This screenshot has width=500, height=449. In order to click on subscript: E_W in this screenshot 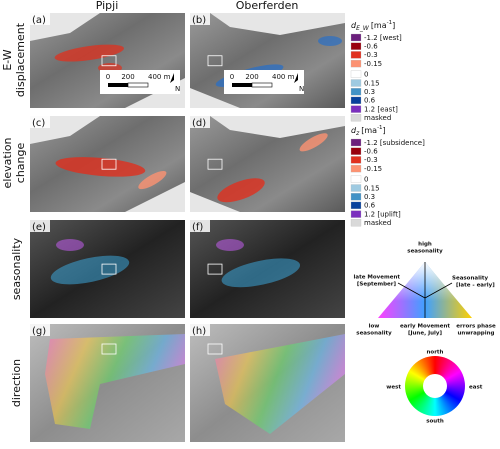, I will do `click(363, 28)`.